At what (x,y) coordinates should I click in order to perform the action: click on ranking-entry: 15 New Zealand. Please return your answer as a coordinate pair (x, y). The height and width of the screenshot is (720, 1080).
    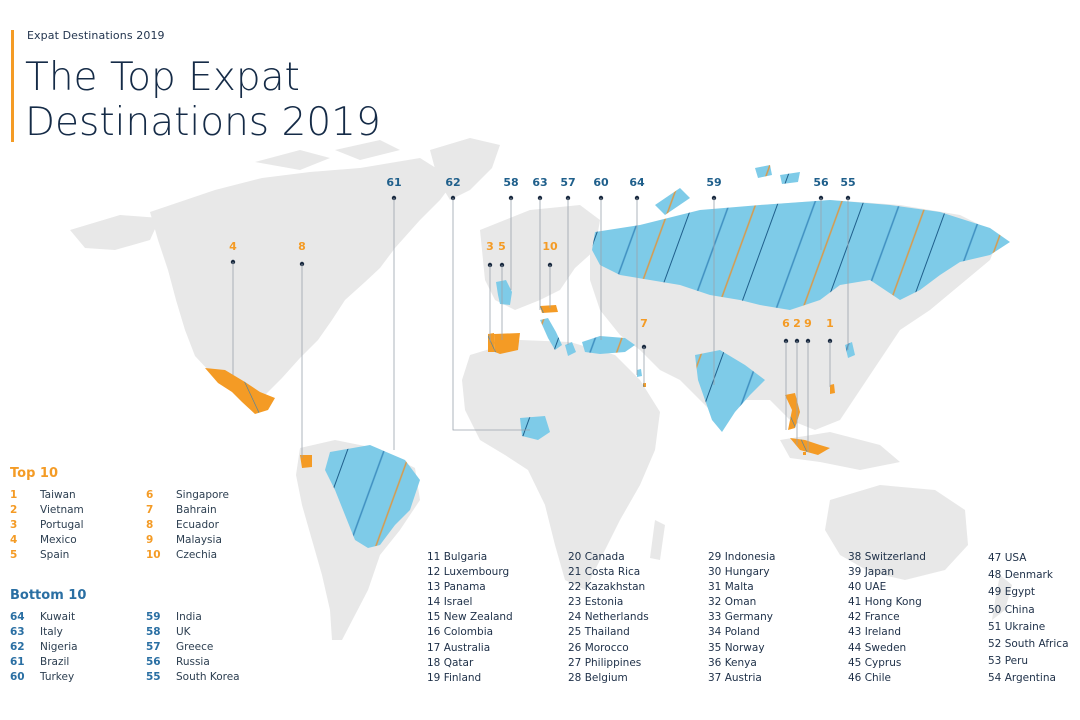
    Looking at the image, I should click on (470, 617).